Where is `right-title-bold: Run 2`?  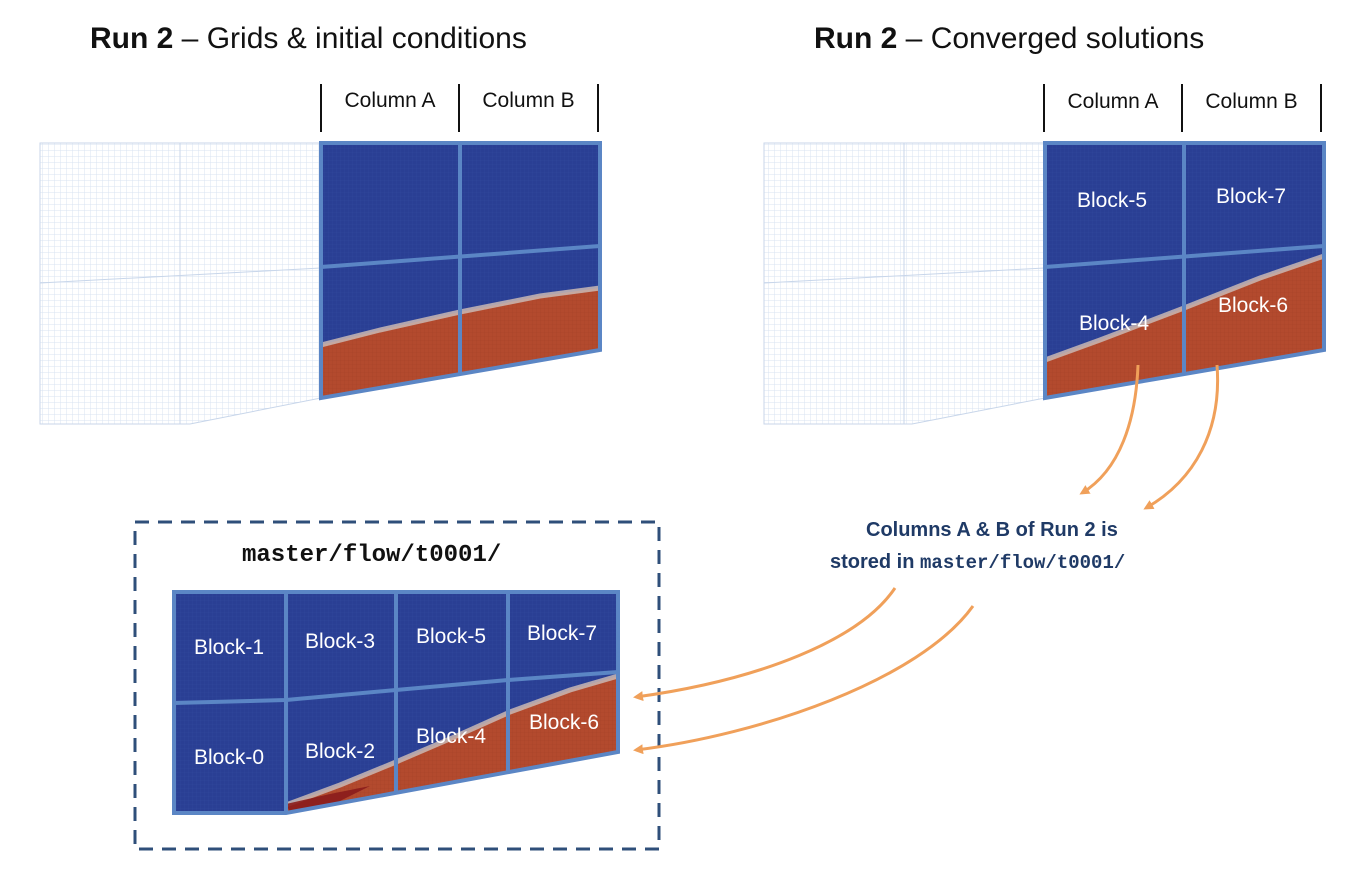 right-title-bold: Run 2 is located at coordinates (856, 38).